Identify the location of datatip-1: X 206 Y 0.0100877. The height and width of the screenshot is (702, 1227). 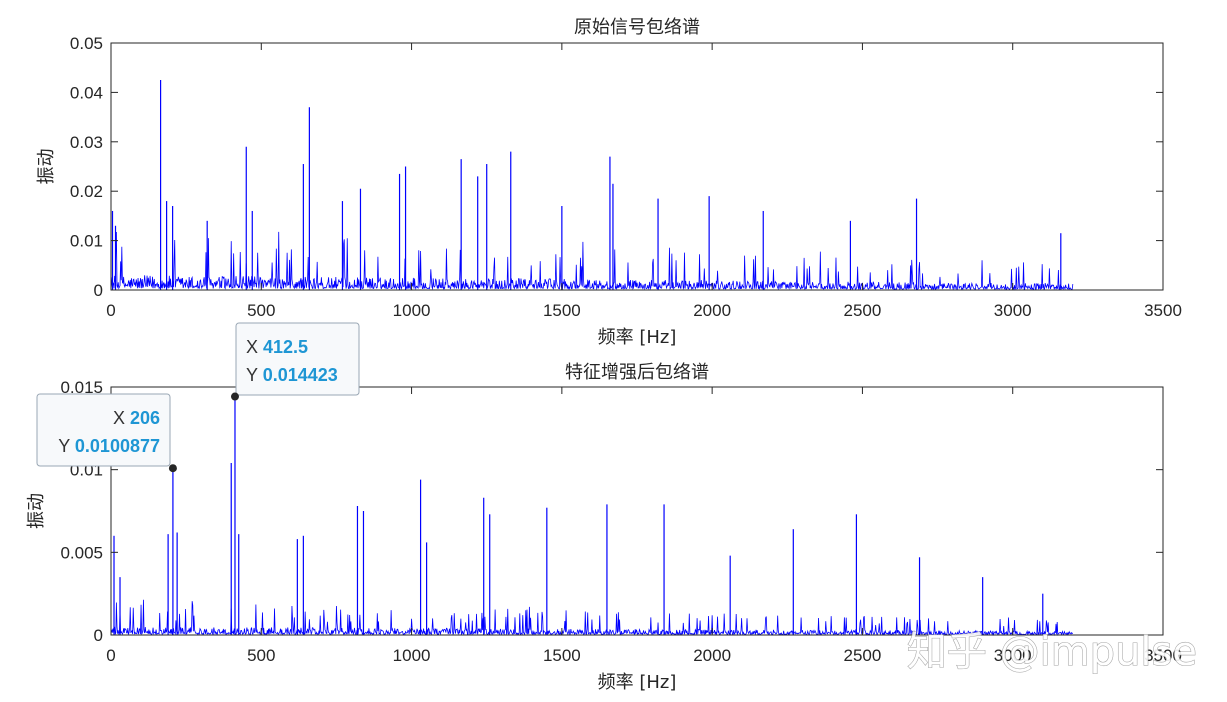
(106, 433).